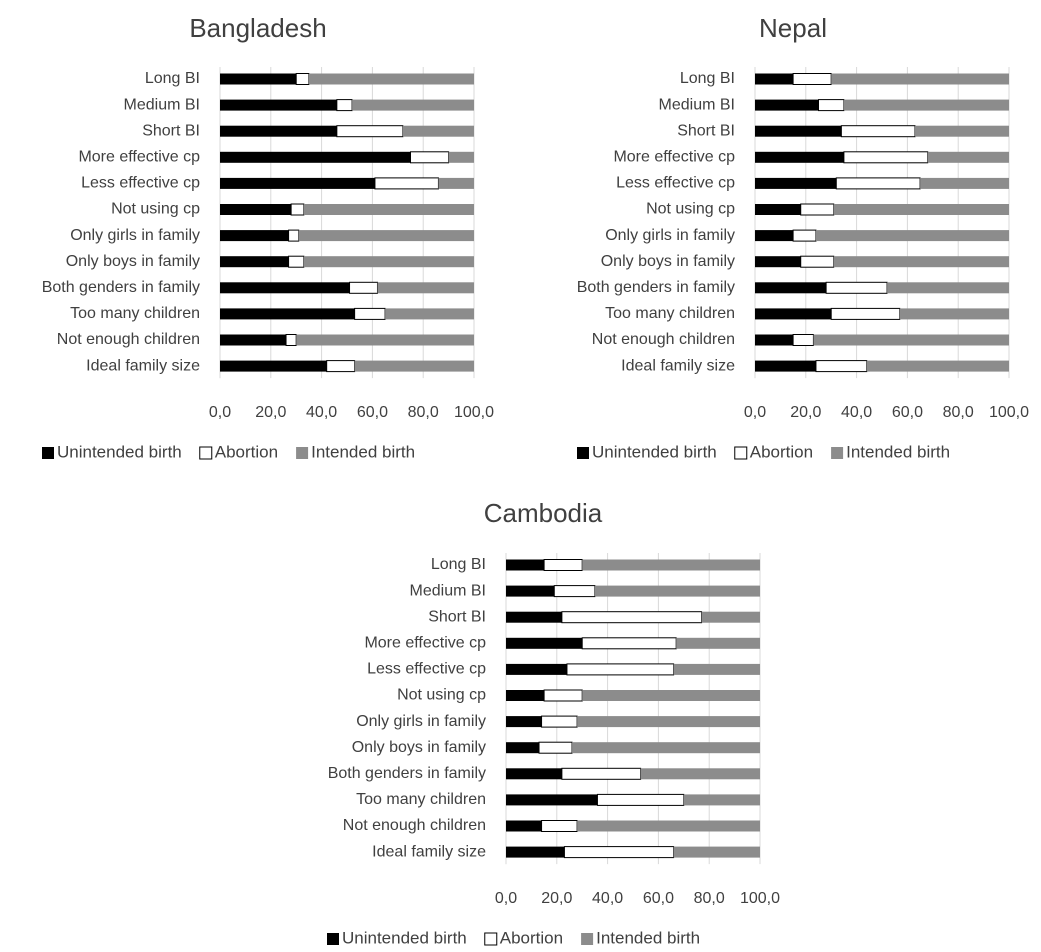 The height and width of the screenshot is (952, 1041). Describe the element at coordinates (678, 365) in the screenshot. I see `category-label: Ideal family size` at that location.